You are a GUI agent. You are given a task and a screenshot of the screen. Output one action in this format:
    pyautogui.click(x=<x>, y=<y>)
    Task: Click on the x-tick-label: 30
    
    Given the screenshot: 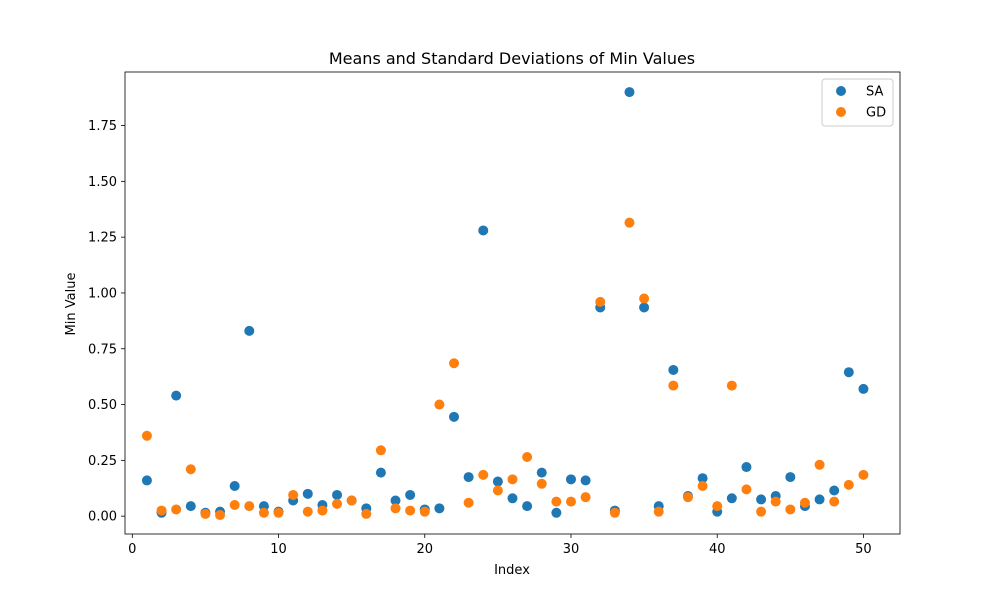 What is the action you would take?
    pyautogui.click(x=571, y=549)
    